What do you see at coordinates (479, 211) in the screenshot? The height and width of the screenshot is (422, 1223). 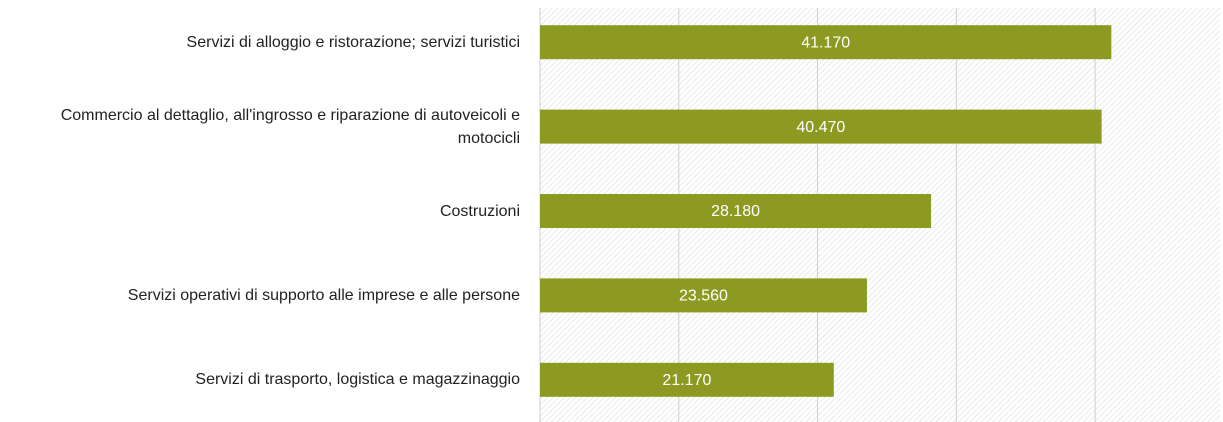 I see `category-label: Costruzioni` at bounding box center [479, 211].